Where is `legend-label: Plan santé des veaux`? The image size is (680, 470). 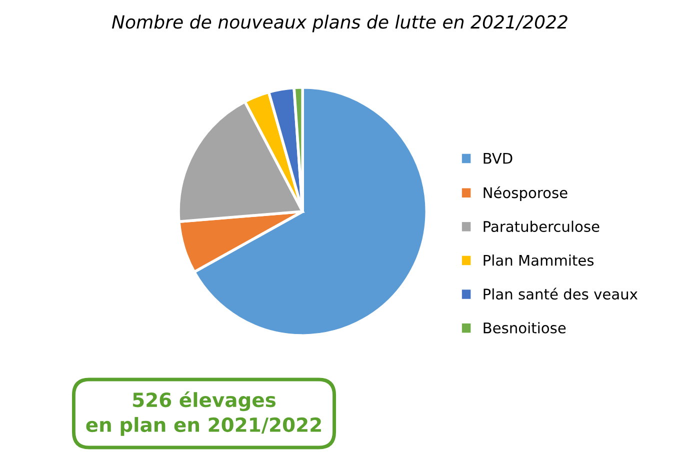
legend-label: Plan santé des veaux is located at coordinates (561, 294).